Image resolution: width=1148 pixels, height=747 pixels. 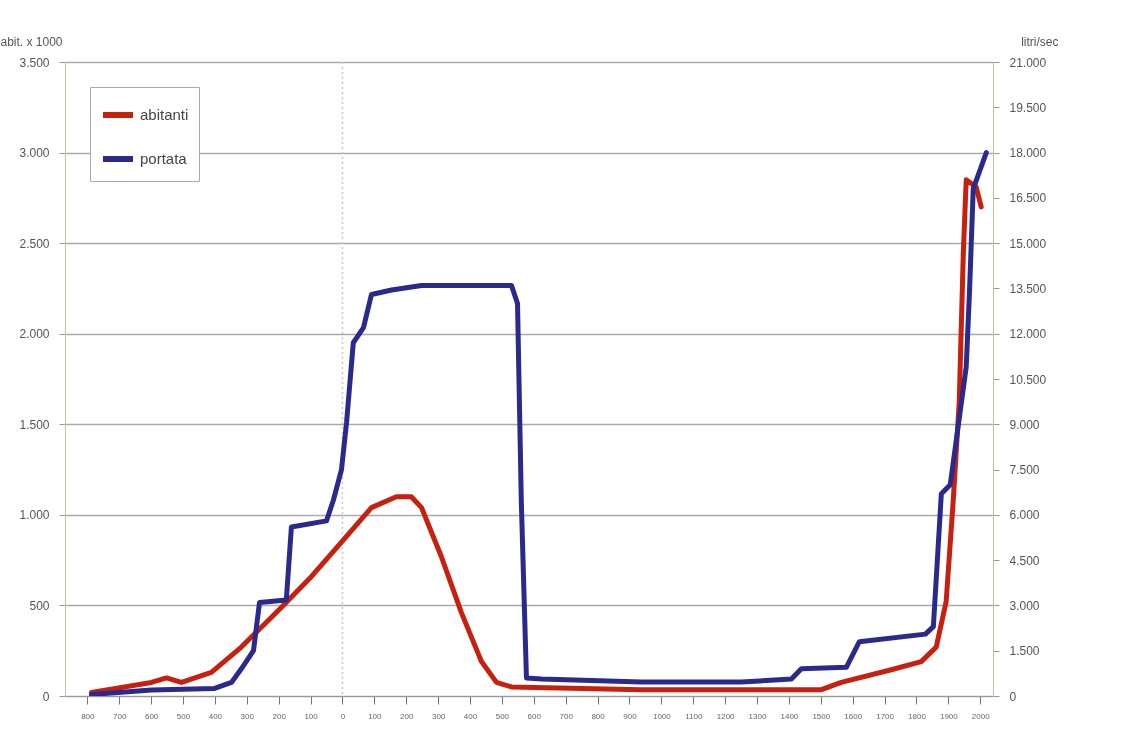 What do you see at coordinates (1028, 379) in the screenshot?
I see `y2-tick-label: 10.500` at bounding box center [1028, 379].